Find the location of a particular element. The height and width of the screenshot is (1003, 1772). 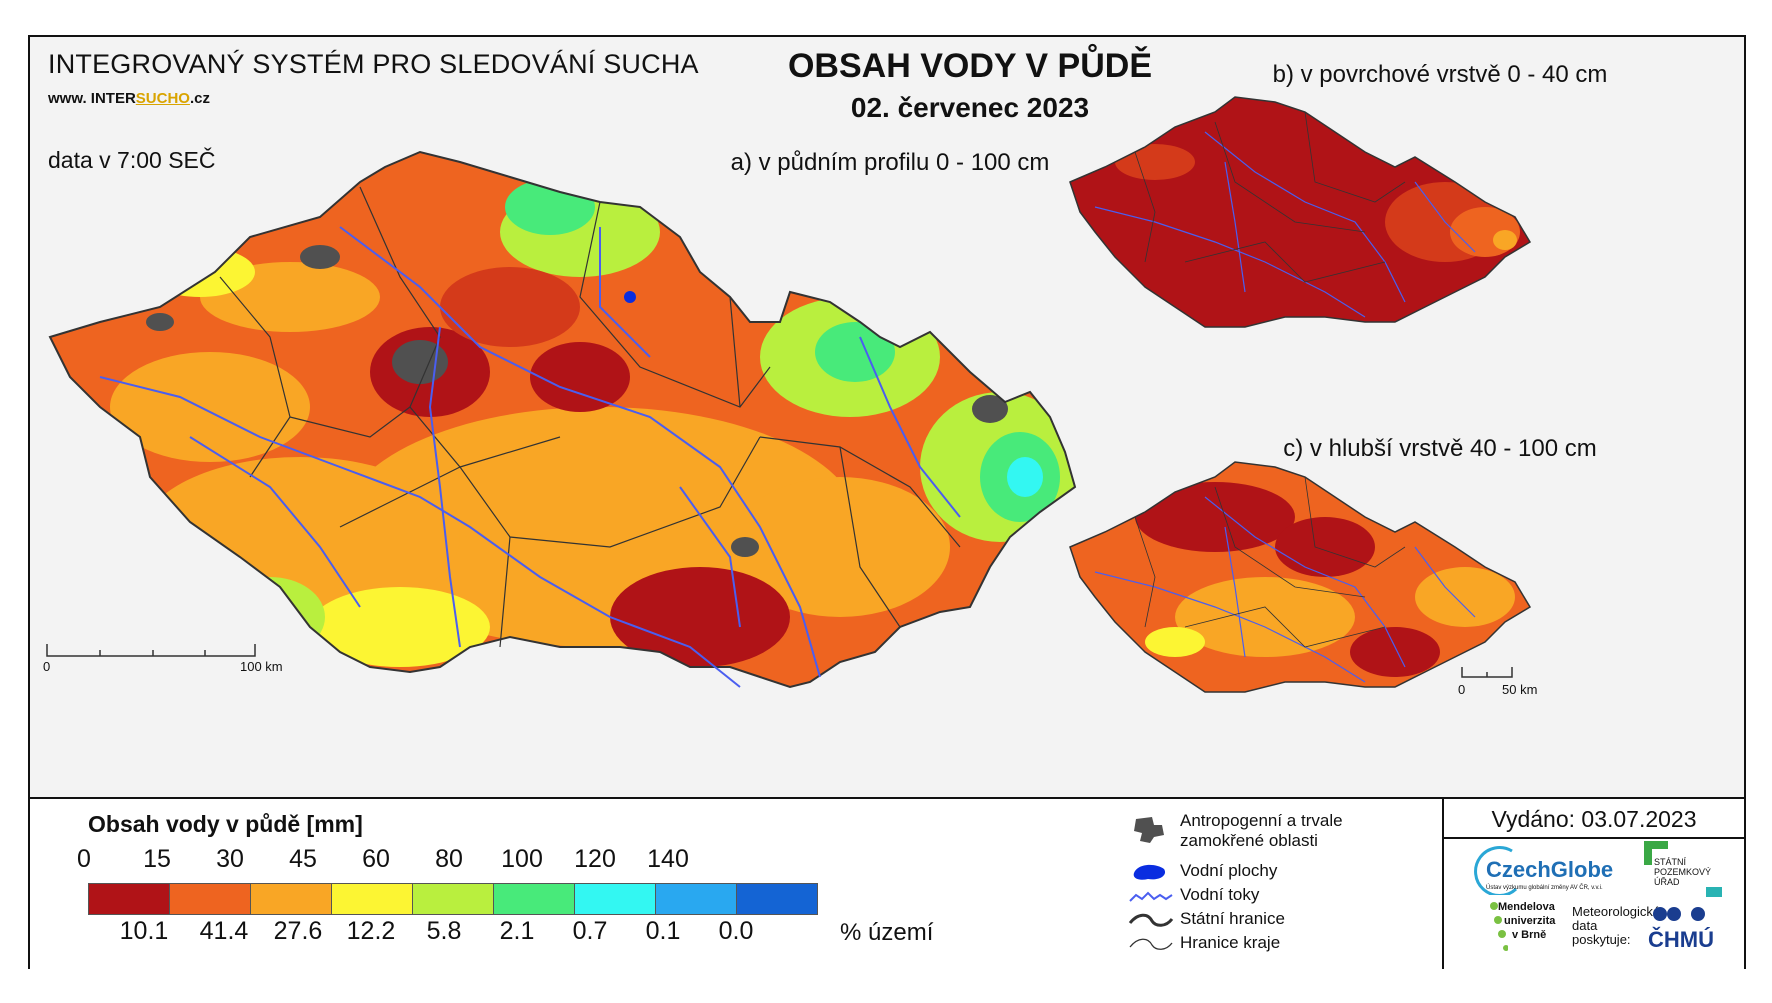

map-c-deeper-layer is located at coordinates (1300, 577).